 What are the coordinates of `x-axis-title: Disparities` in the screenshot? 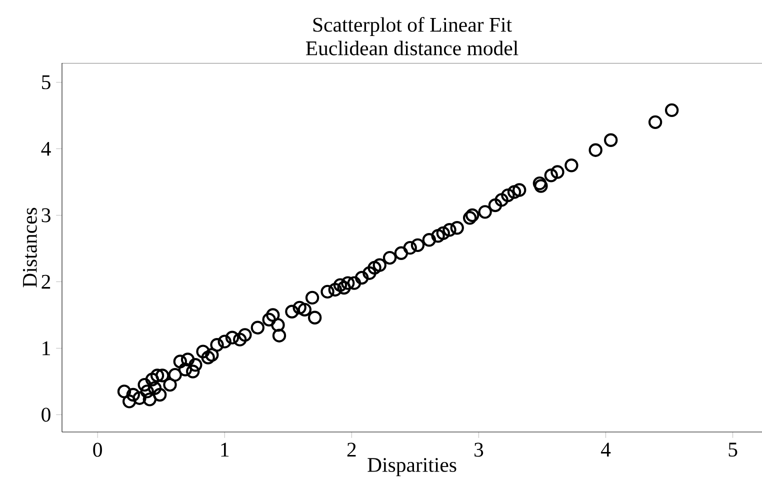 It's located at (412, 467).